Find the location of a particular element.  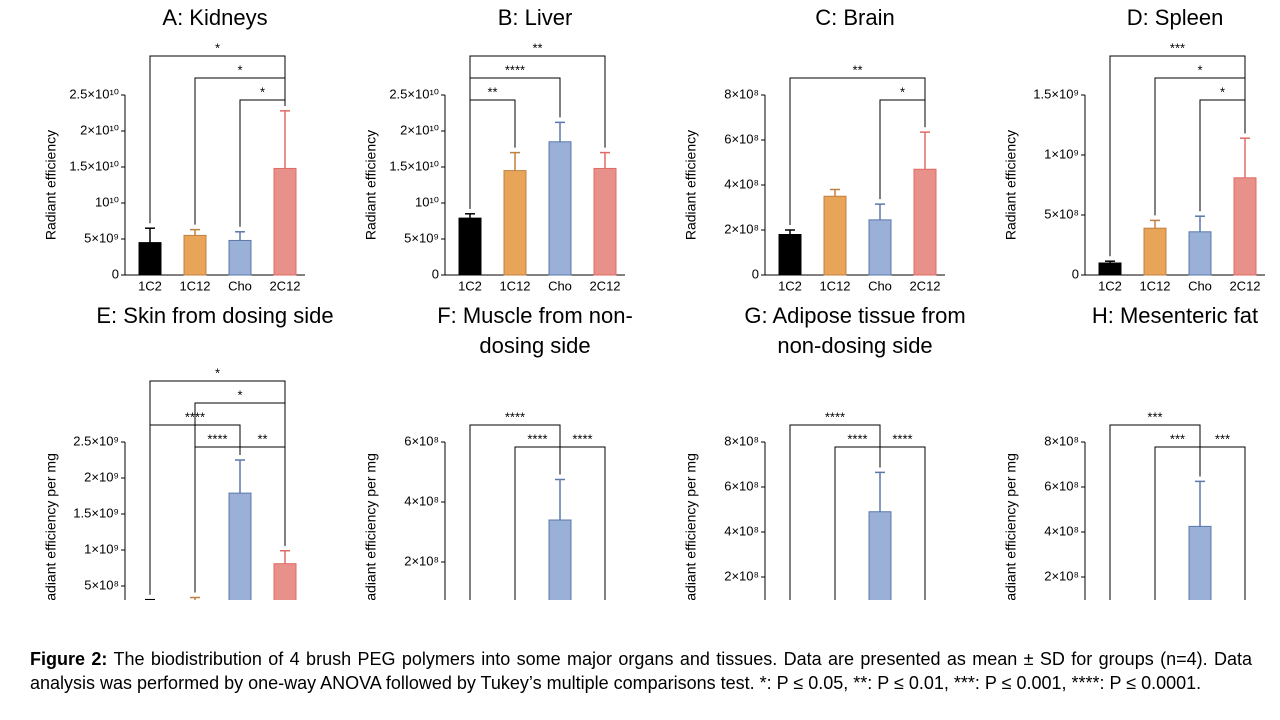

panel-title: A: Kidneys is located at coordinates (215, 17).